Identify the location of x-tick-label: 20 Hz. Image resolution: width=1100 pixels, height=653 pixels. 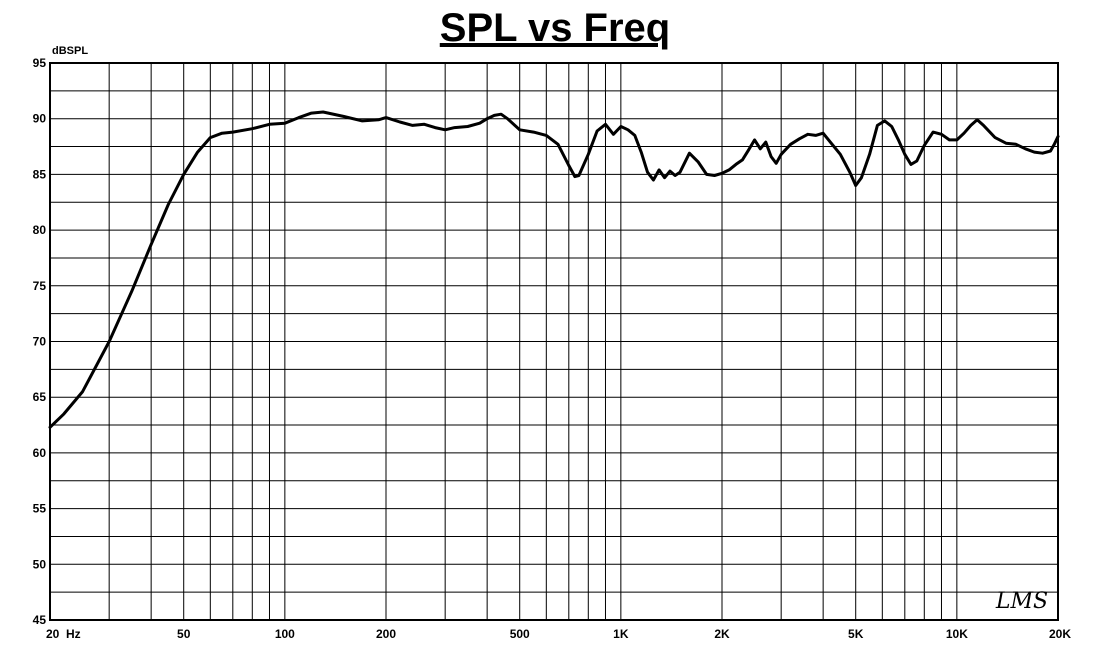
(63, 634).